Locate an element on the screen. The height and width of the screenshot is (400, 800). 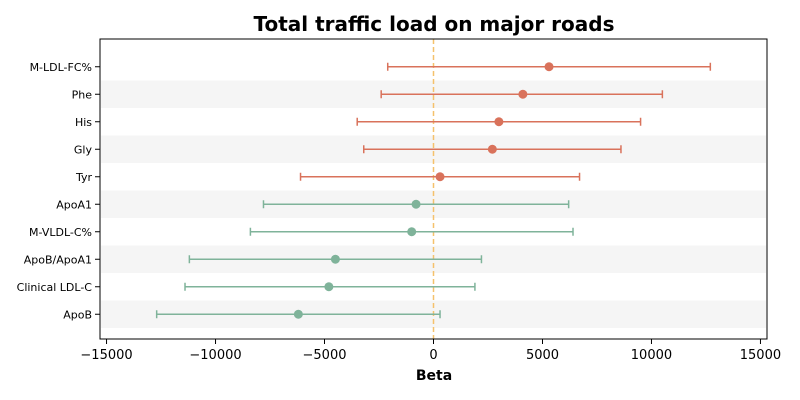
x-tick-label: −15000 is located at coordinates (106, 355).